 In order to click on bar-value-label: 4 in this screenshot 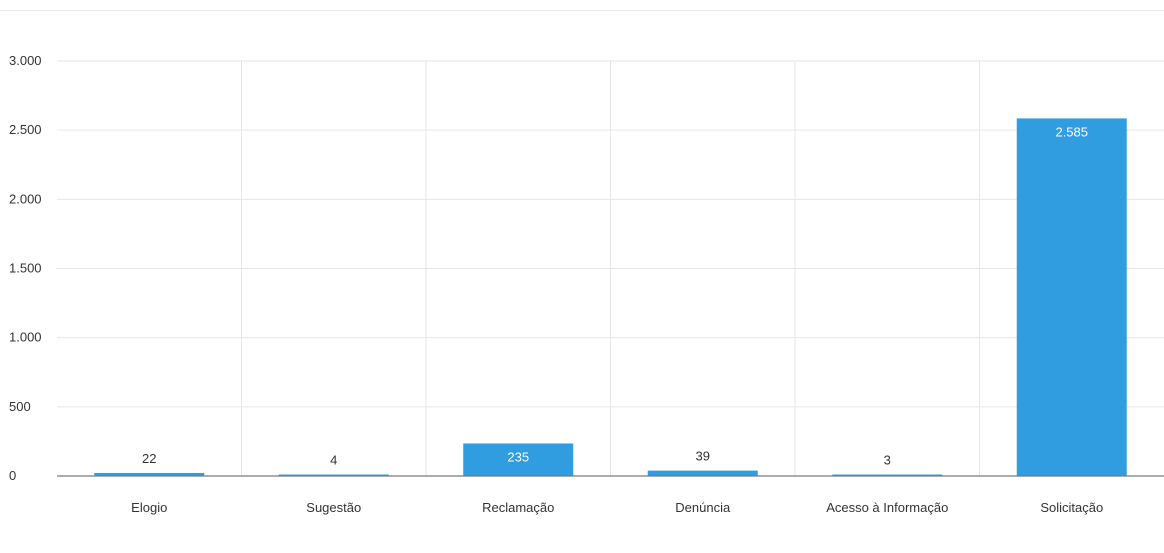, I will do `click(333, 460)`.